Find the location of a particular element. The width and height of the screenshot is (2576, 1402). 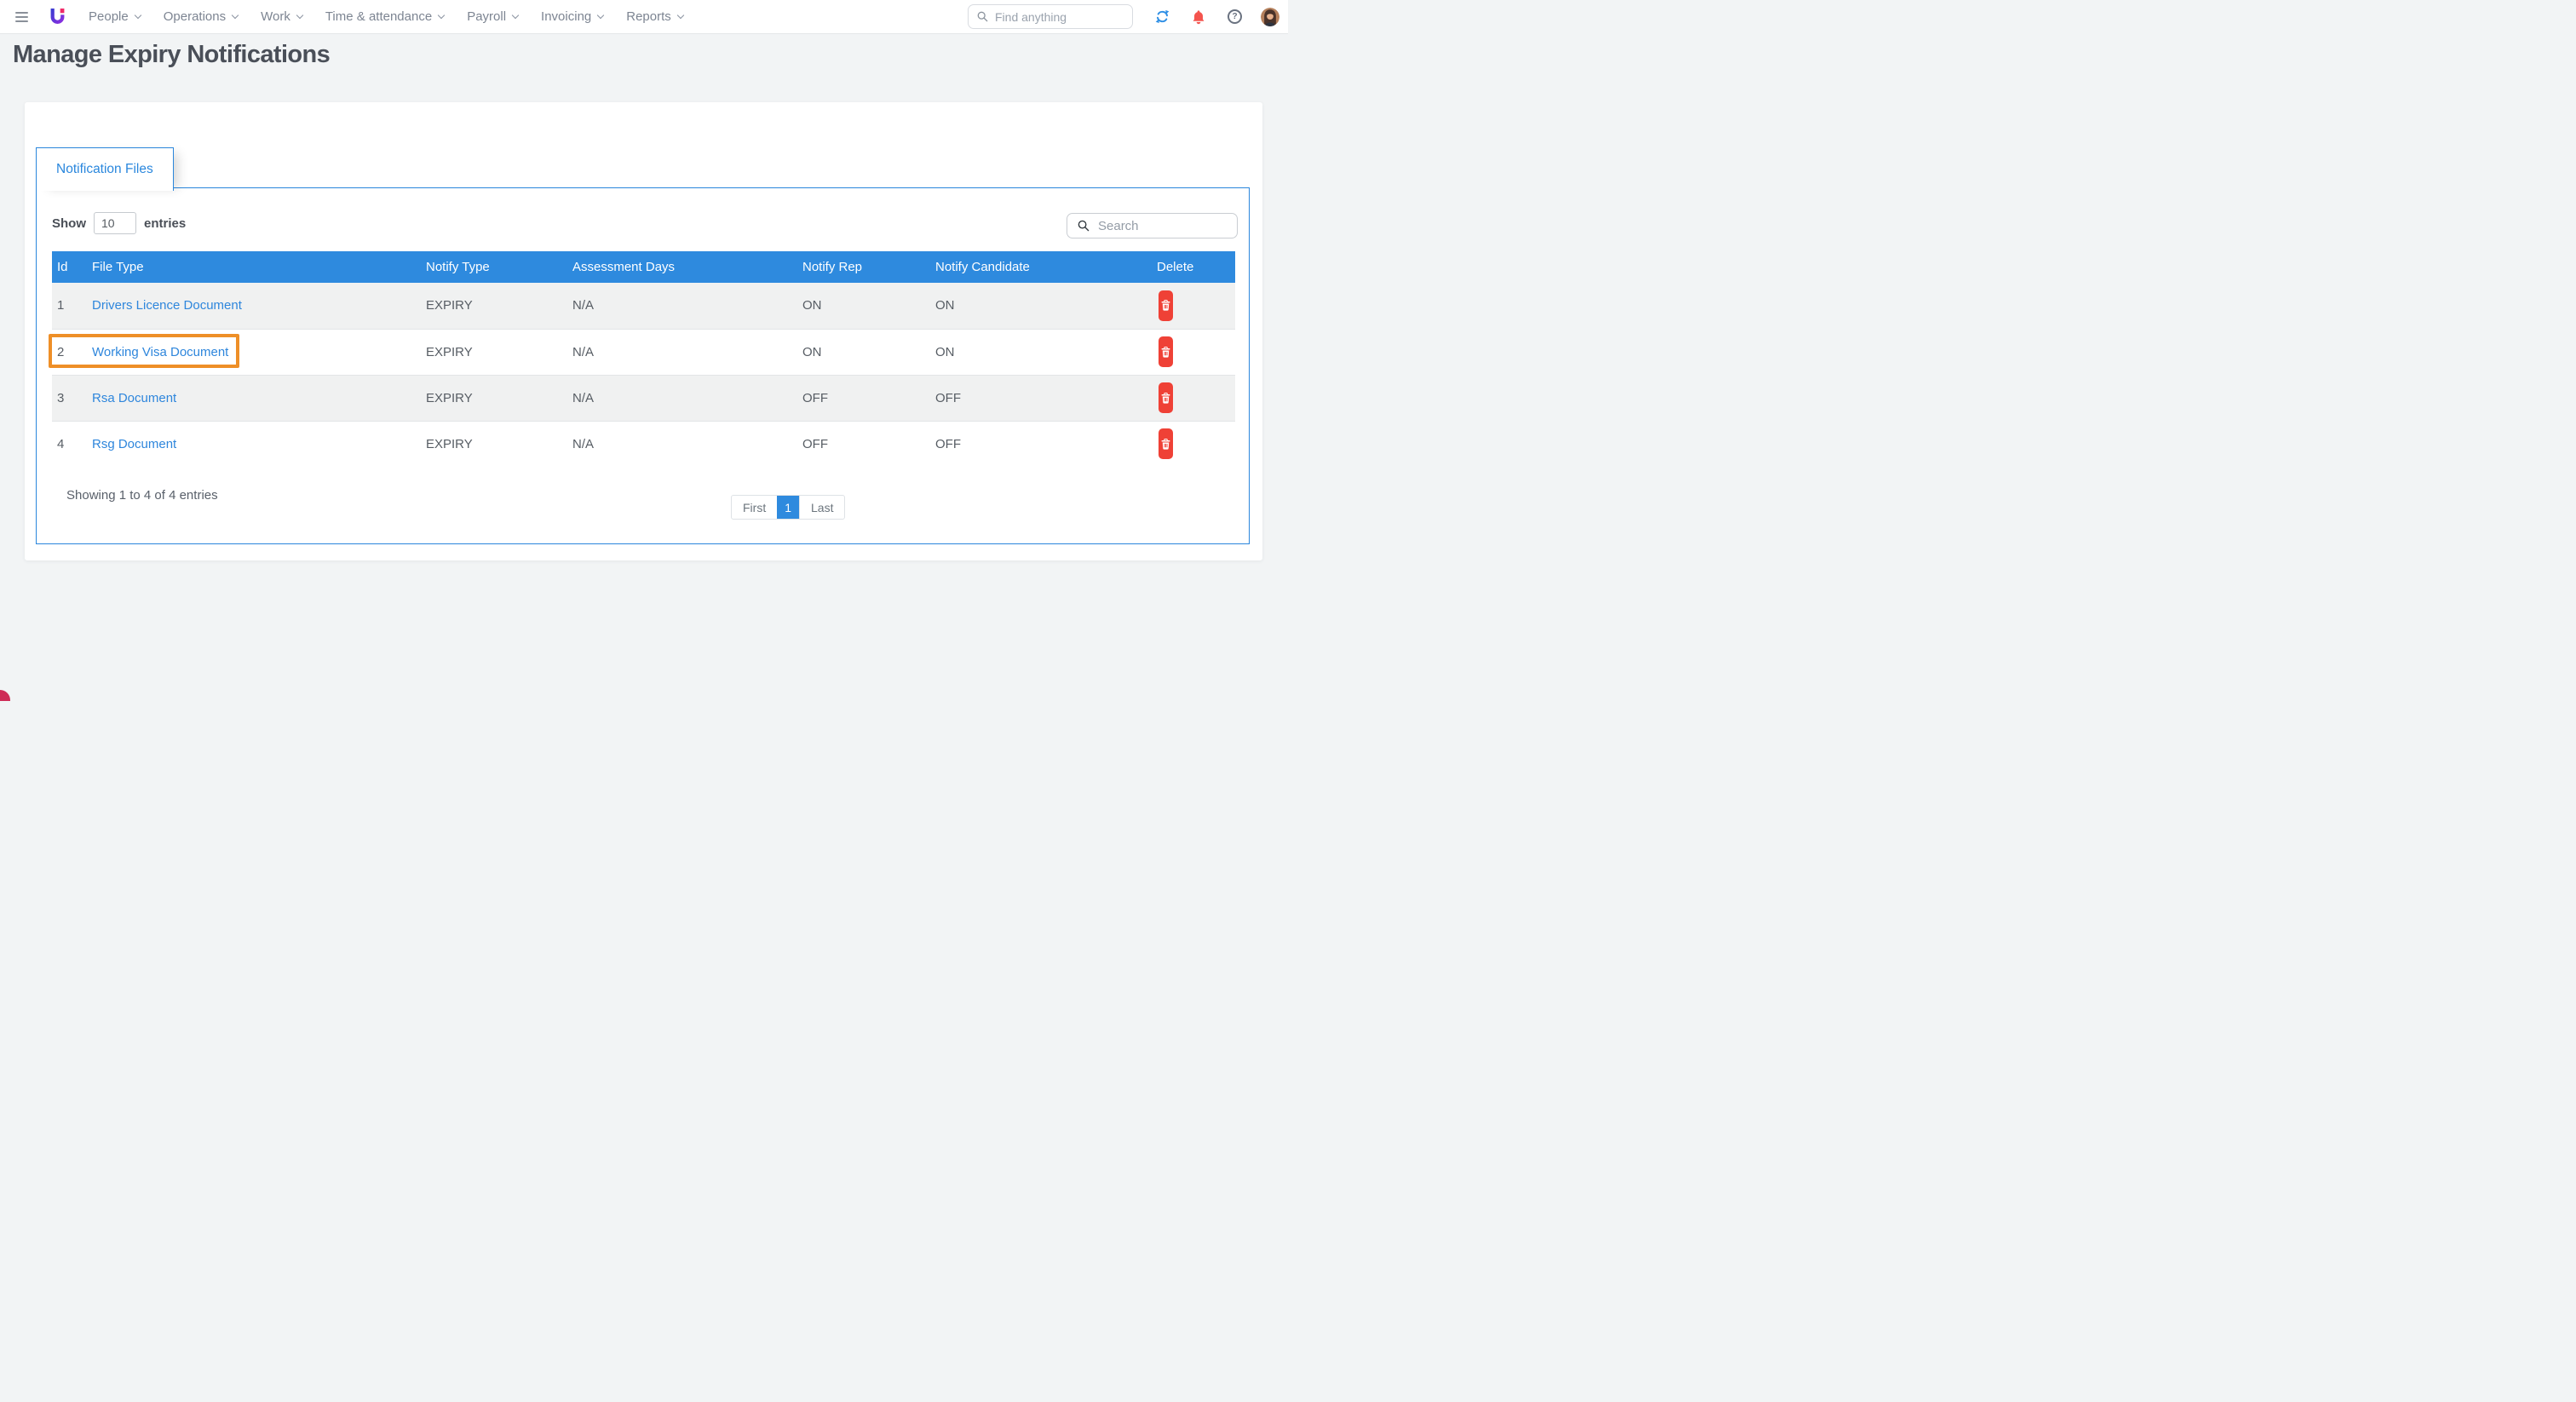

page-size-control: Show entries is located at coordinates (119, 223).